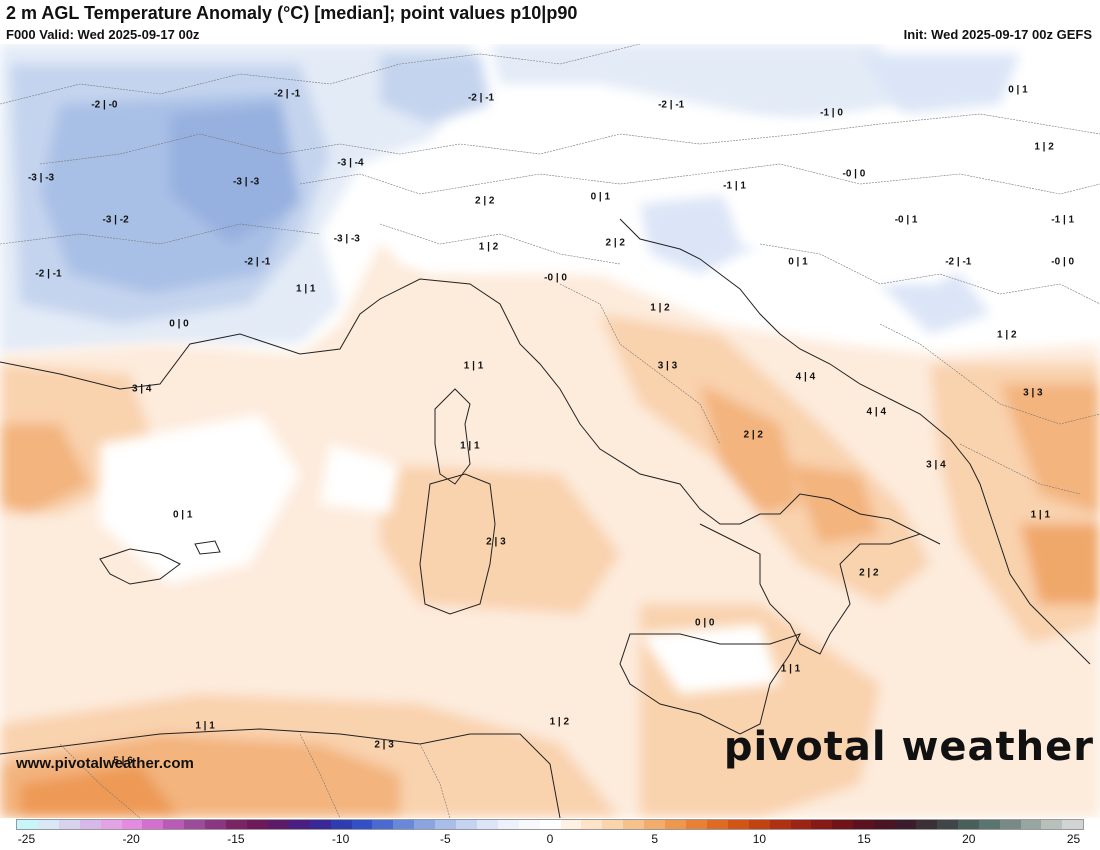 This screenshot has height=850, width=1100. Describe the element at coordinates (969, 839) in the screenshot. I see `legend-tick-label: 20` at that location.